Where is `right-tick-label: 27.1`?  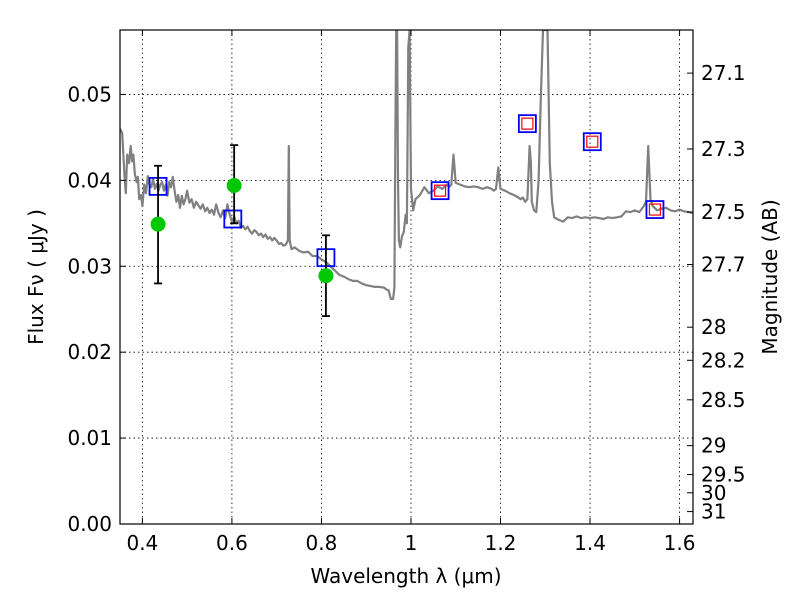
right-tick-label: 27.1 is located at coordinates (723, 73).